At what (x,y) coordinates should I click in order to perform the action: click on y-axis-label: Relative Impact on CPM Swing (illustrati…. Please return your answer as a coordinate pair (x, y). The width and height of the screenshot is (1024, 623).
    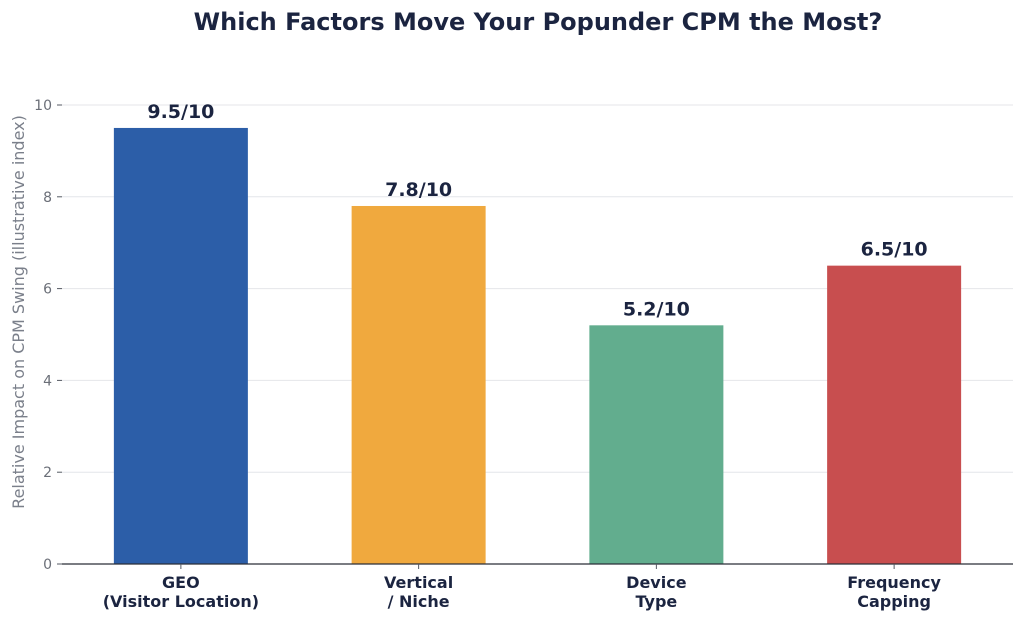
    Looking at the image, I should click on (18, 312).